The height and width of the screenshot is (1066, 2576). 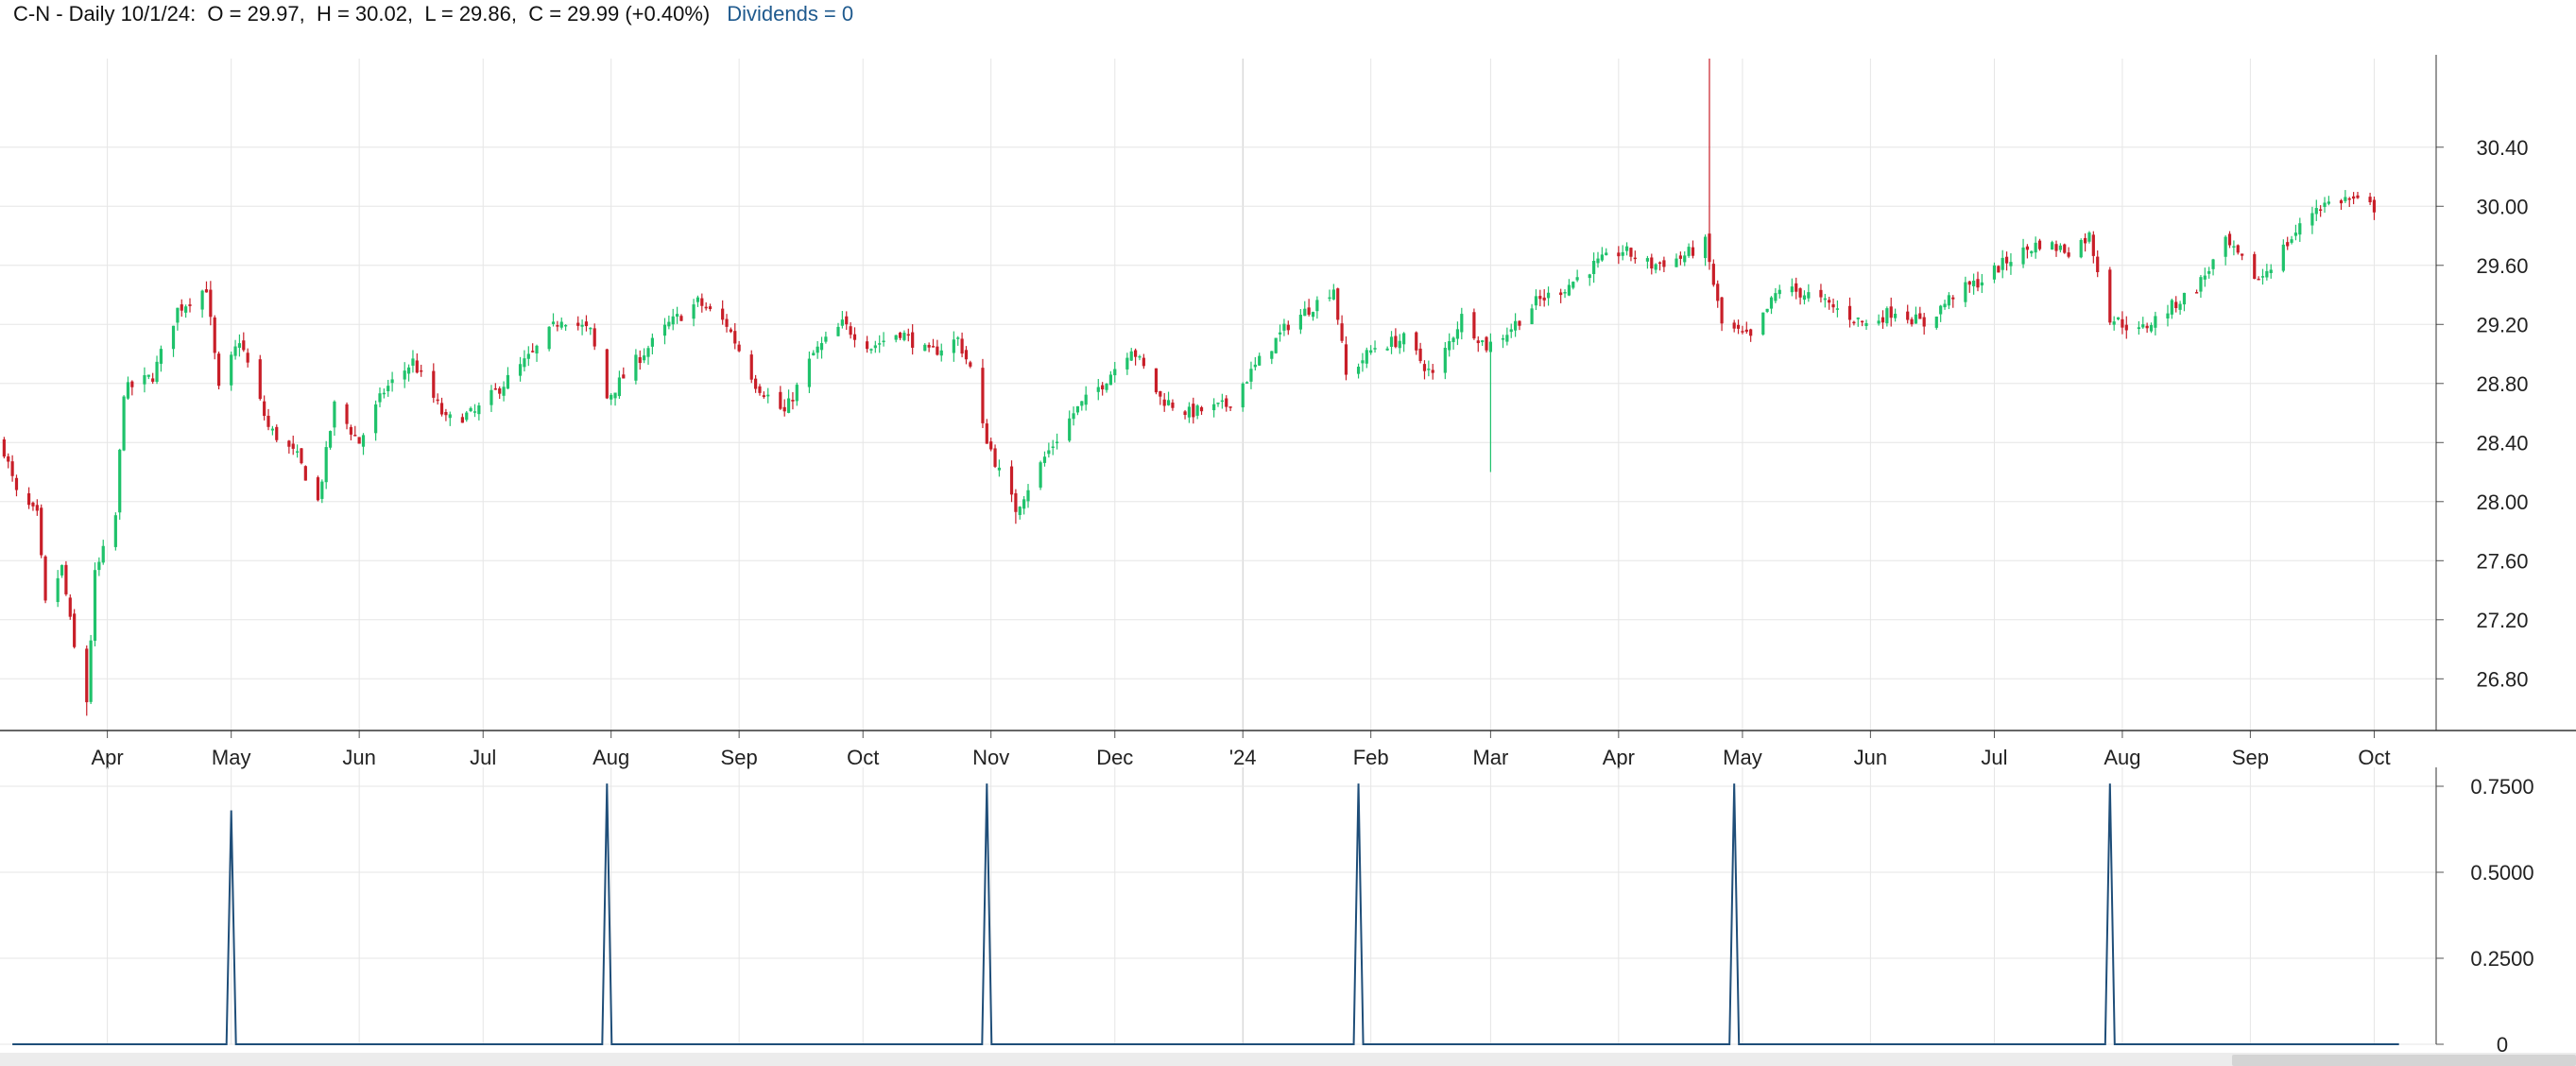 What do you see at coordinates (2374, 758) in the screenshot?
I see `x-tick-label: Oct` at bounding box center [2374, 758].